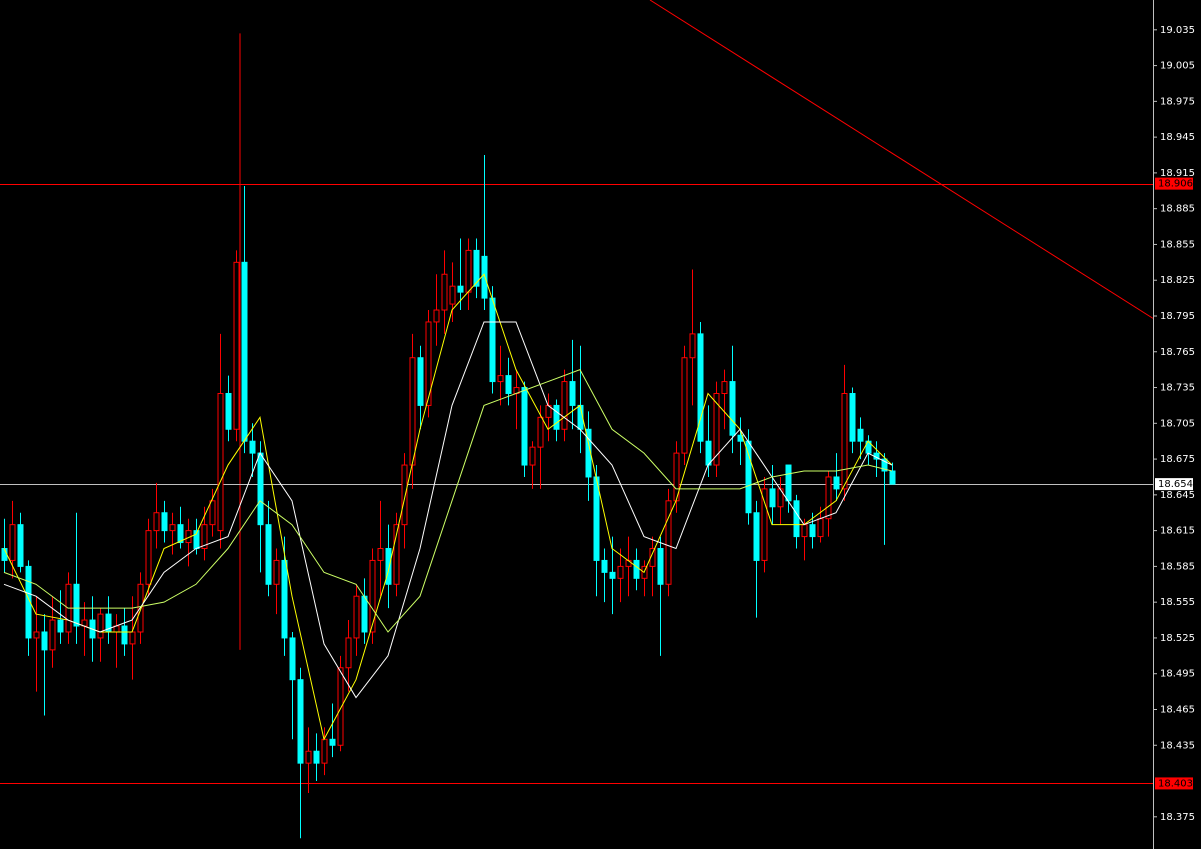 Image resolution: width=1201 pixels, height=849 pixels. I want to click on y-tick-label: 18.825, so click(1177, 280).